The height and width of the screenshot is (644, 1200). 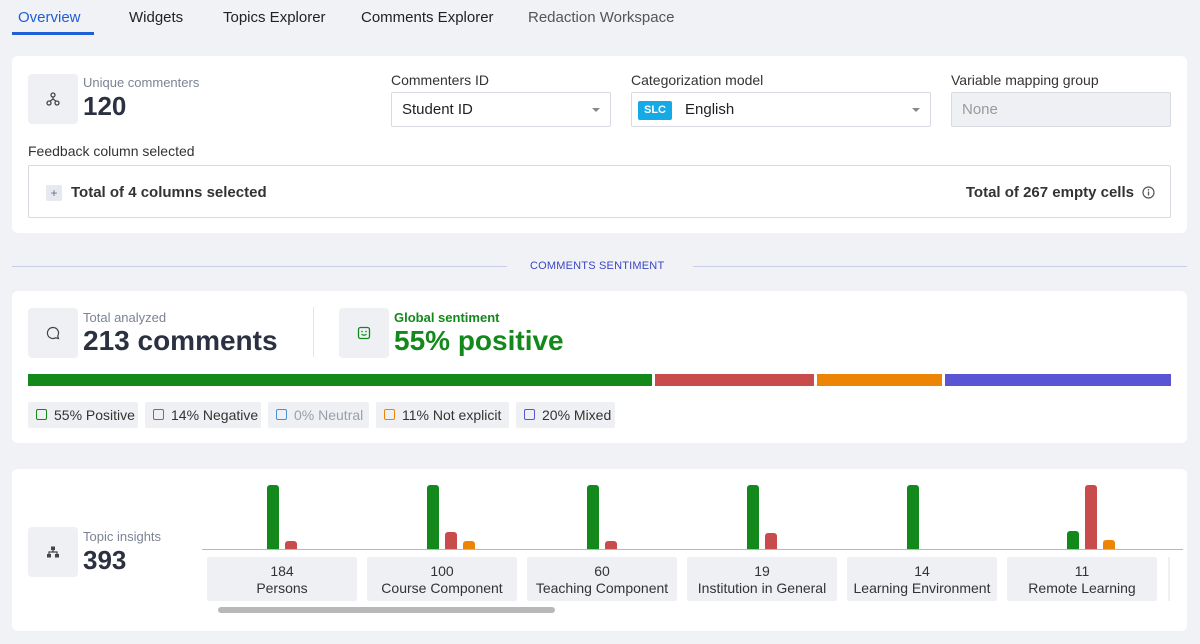 I want to click on active-tab-indicator, so click(x=53, y=33).